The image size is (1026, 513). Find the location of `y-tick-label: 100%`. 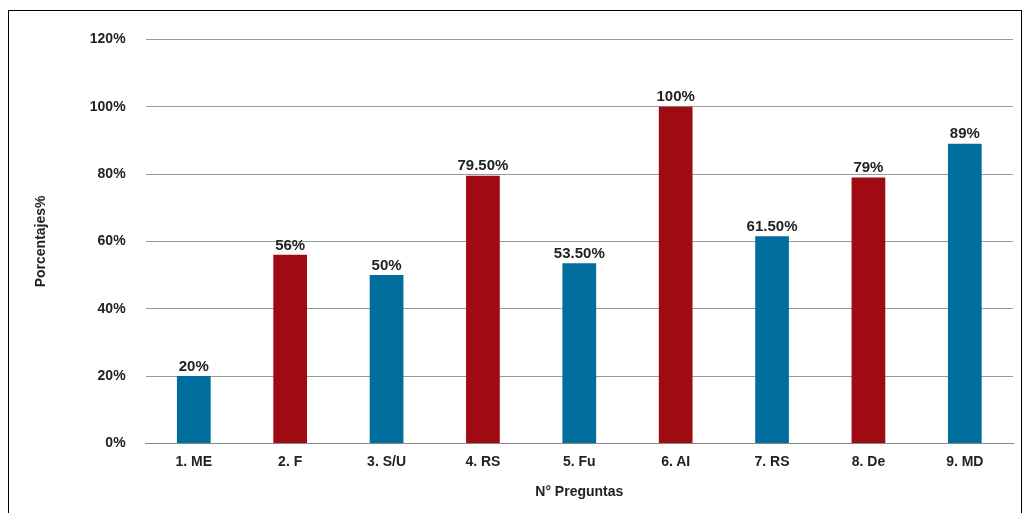

y-tick-label: 100% is located at coordinates (108, 105).